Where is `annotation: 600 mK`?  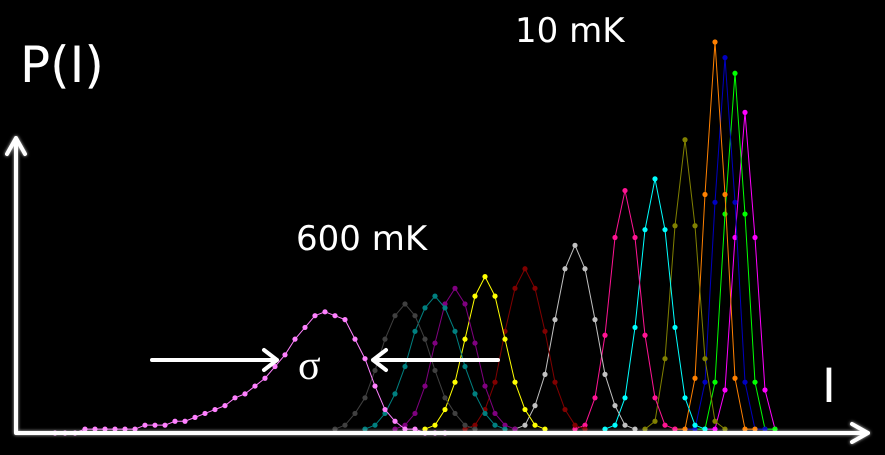
annotation: 600 mK is located at coordinates (362, 239).